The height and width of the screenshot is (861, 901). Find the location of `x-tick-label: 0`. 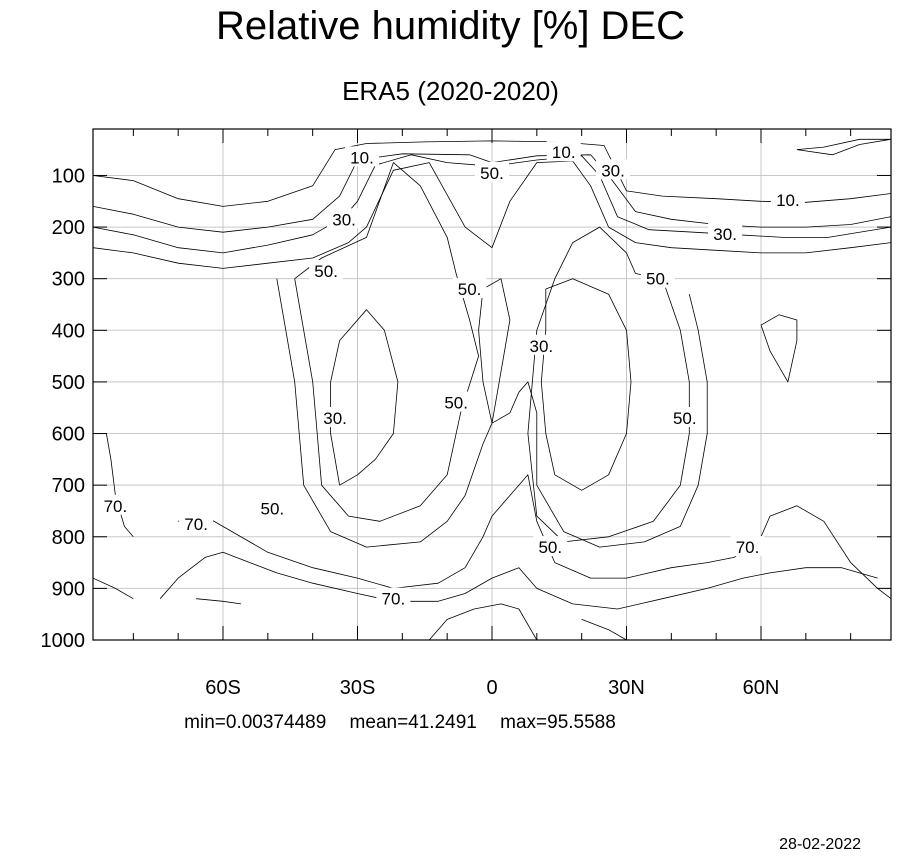

x-tick-label: 0 is located at coordinates (491, 688).